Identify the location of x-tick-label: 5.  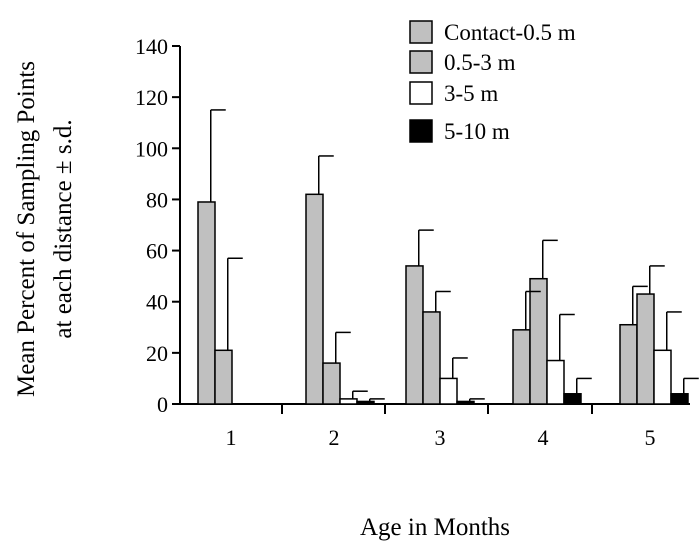
(650, 437).